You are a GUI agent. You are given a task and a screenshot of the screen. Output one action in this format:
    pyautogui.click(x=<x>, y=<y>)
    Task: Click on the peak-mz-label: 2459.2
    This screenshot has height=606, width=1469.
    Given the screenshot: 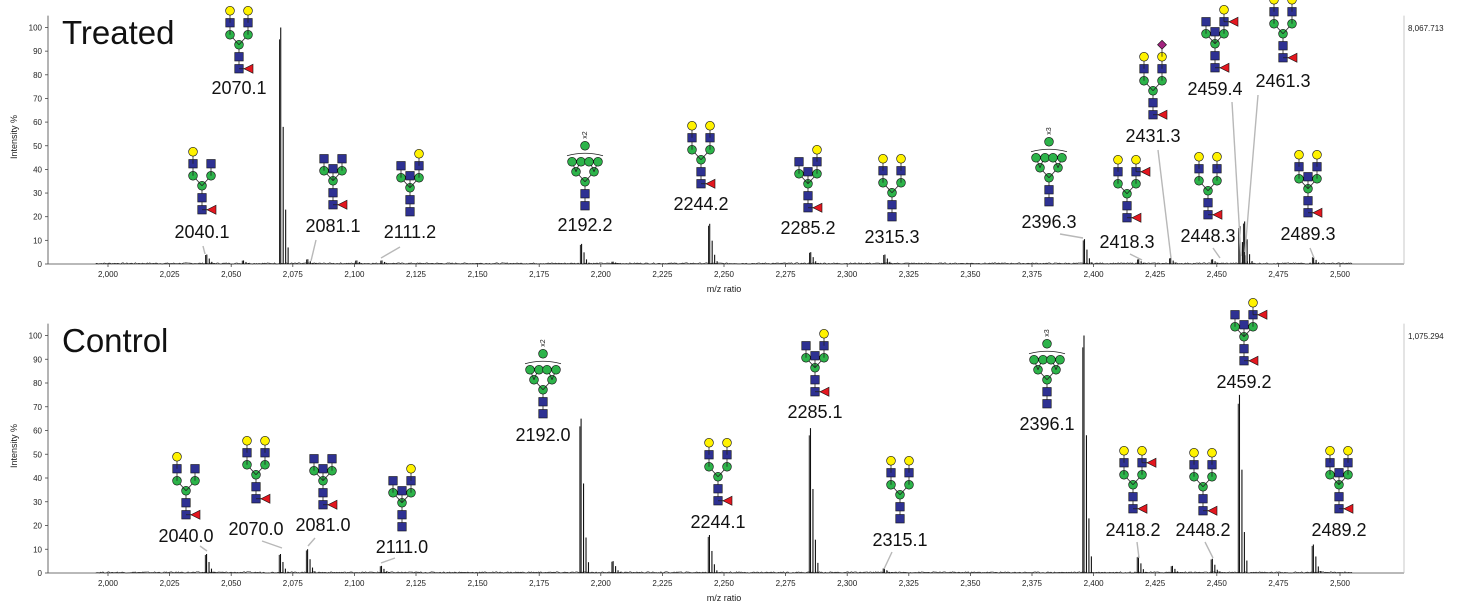 What is the action you would take?
    pyautogui.click(x=1243, y=382)
    